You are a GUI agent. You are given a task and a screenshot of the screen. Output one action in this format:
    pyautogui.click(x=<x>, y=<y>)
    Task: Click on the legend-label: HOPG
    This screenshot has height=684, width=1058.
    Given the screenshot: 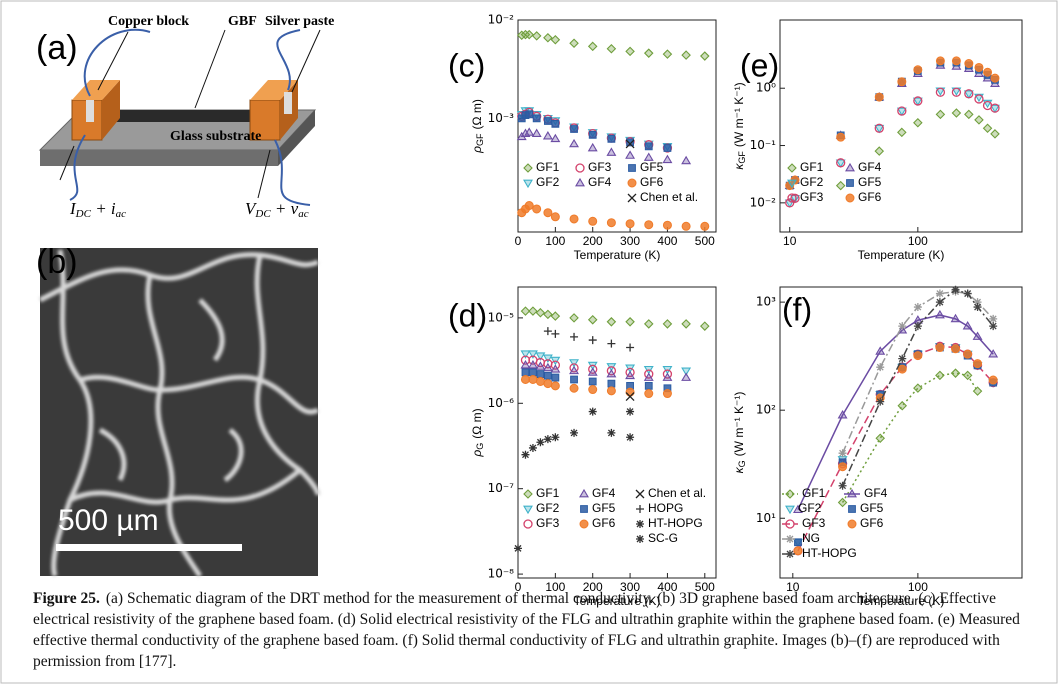 What is the action you would take?
    pyautogui.click(x=665, y=508)
    